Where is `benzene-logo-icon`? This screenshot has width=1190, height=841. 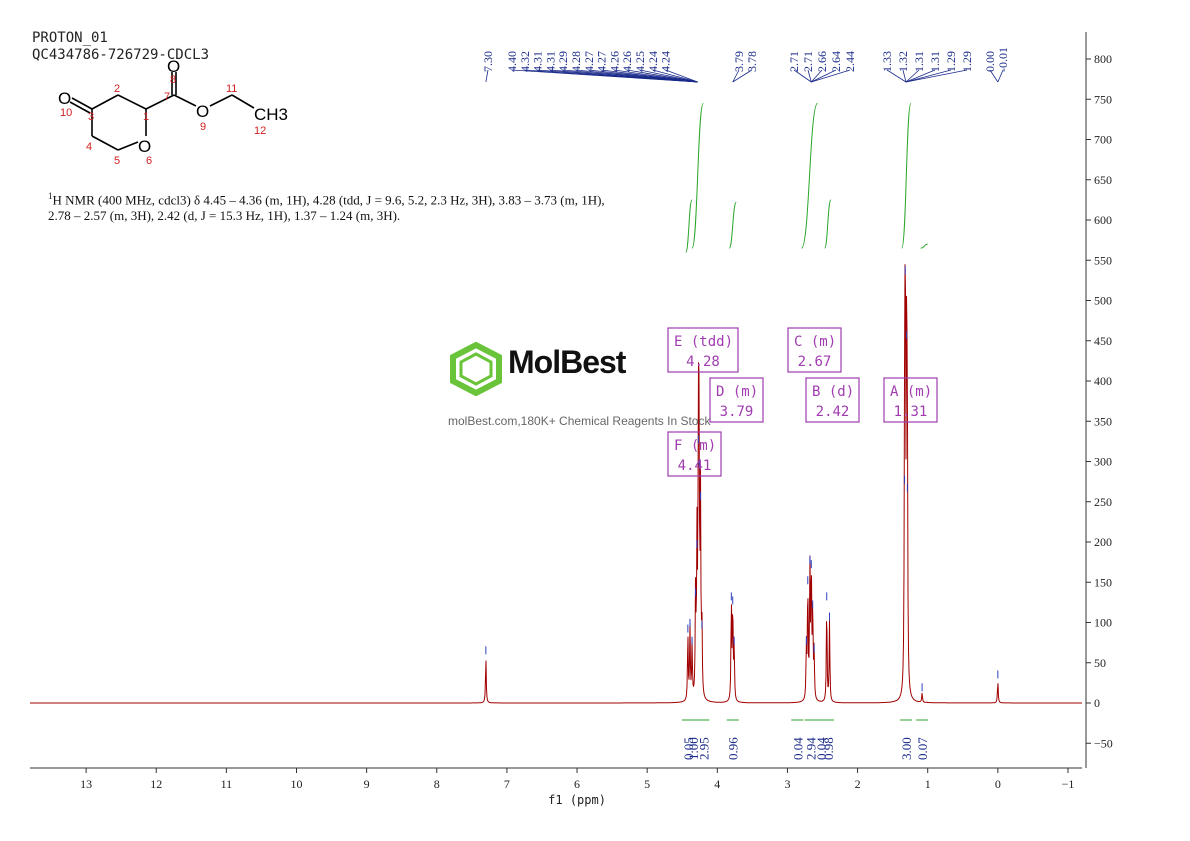
benzene-logo-icon is located at coordinates (476, 369).